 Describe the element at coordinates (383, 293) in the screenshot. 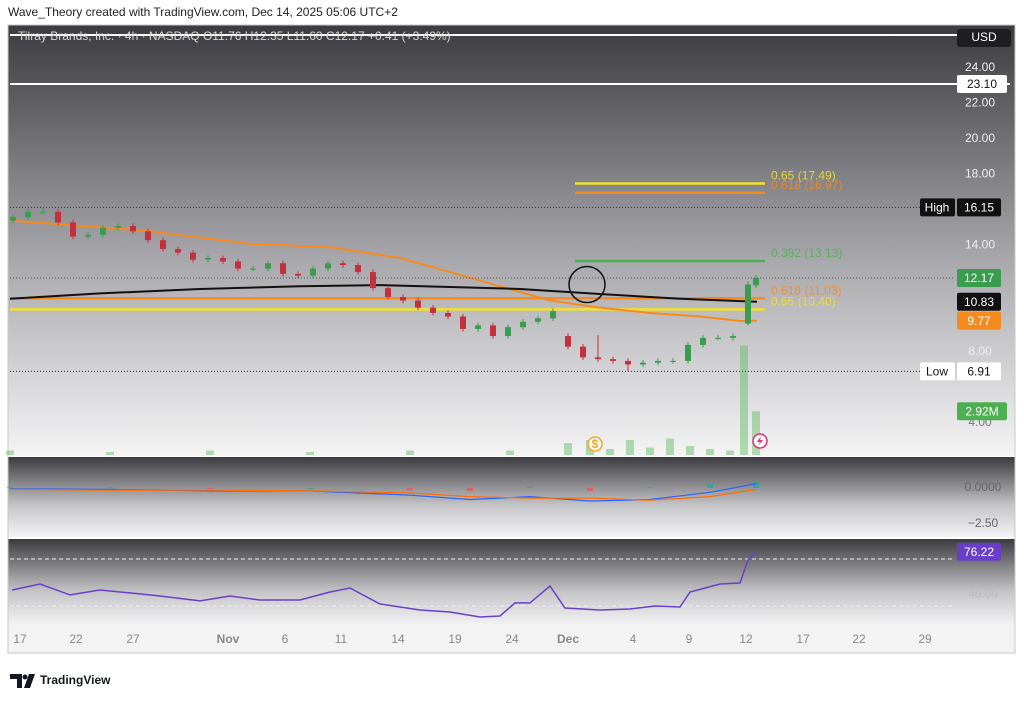

I see `moving-average` at that location.